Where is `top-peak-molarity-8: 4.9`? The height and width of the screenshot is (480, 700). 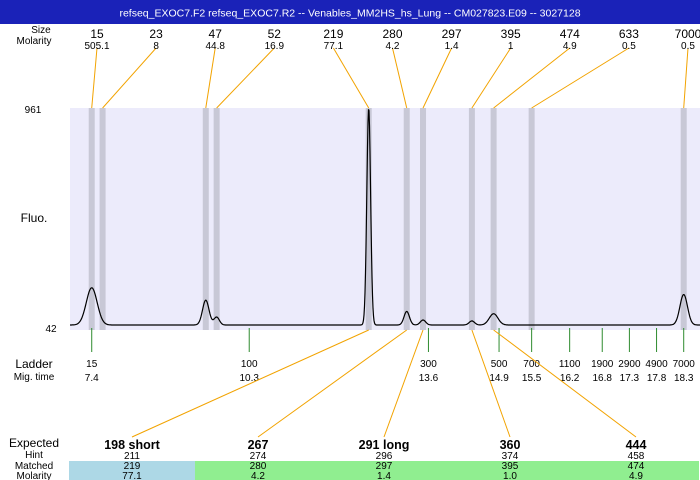
top-peak-molarity-8: 4.9 is located at coordinates (570, 46).